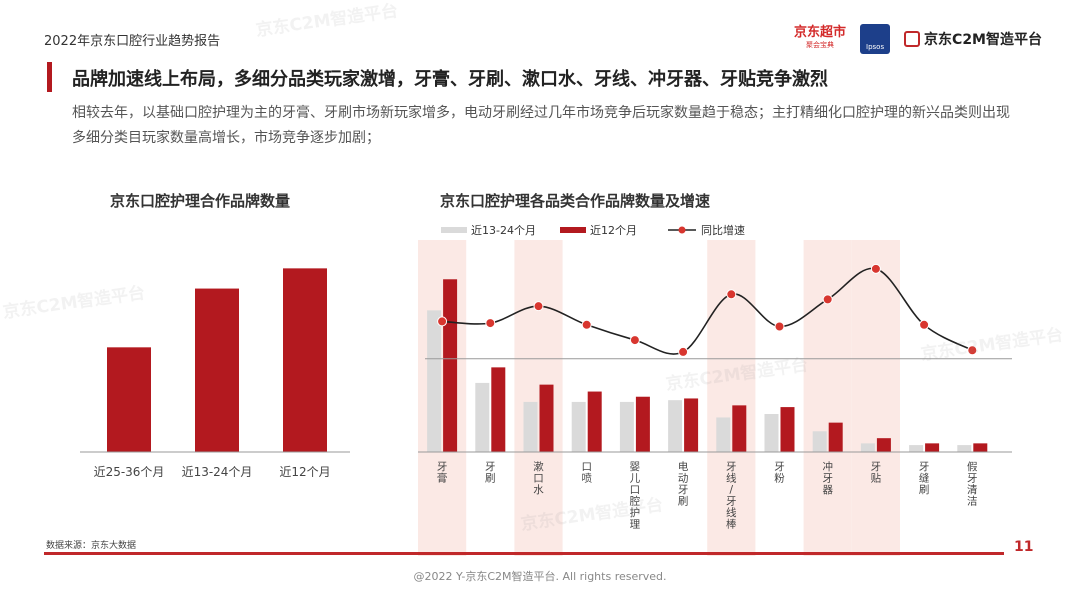 This screenshot has width=1080, height=605. I want to click on right-tick-label: 婴儿口腔护理, so click(635, 496).